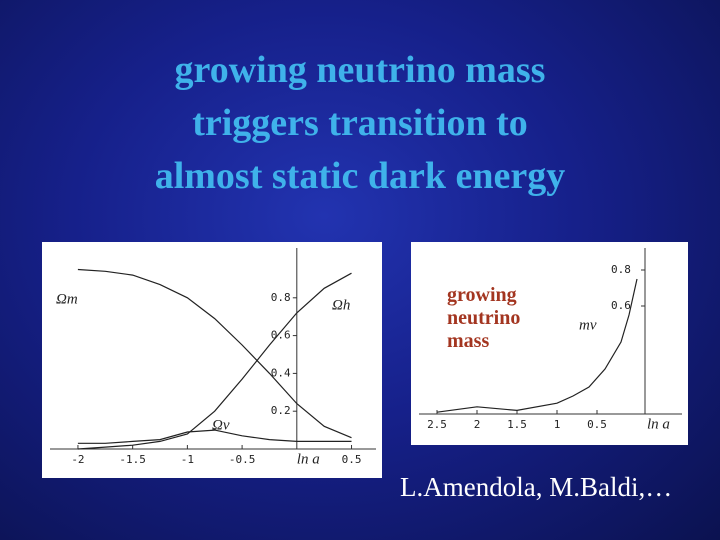  What do you see at coordinates (621, 305) in the screenshot?
I see `y-tick-label: 0.6` at bounding box center [621, 305].